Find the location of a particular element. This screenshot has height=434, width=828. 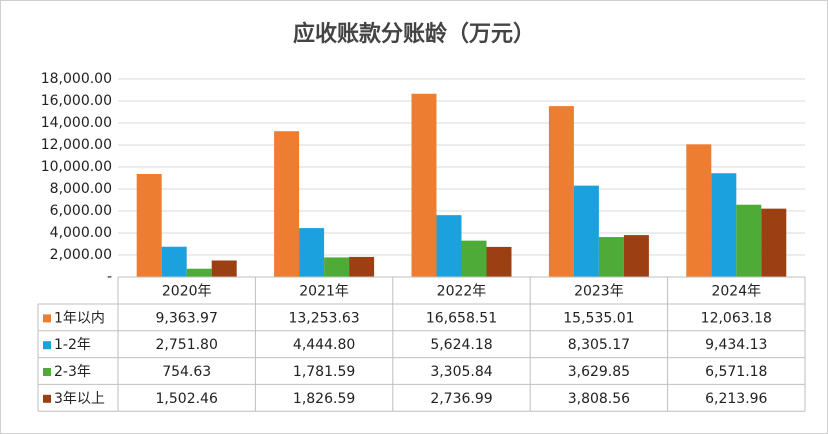

x-tick-label: 2021年 is located at coordinates (324, 292).